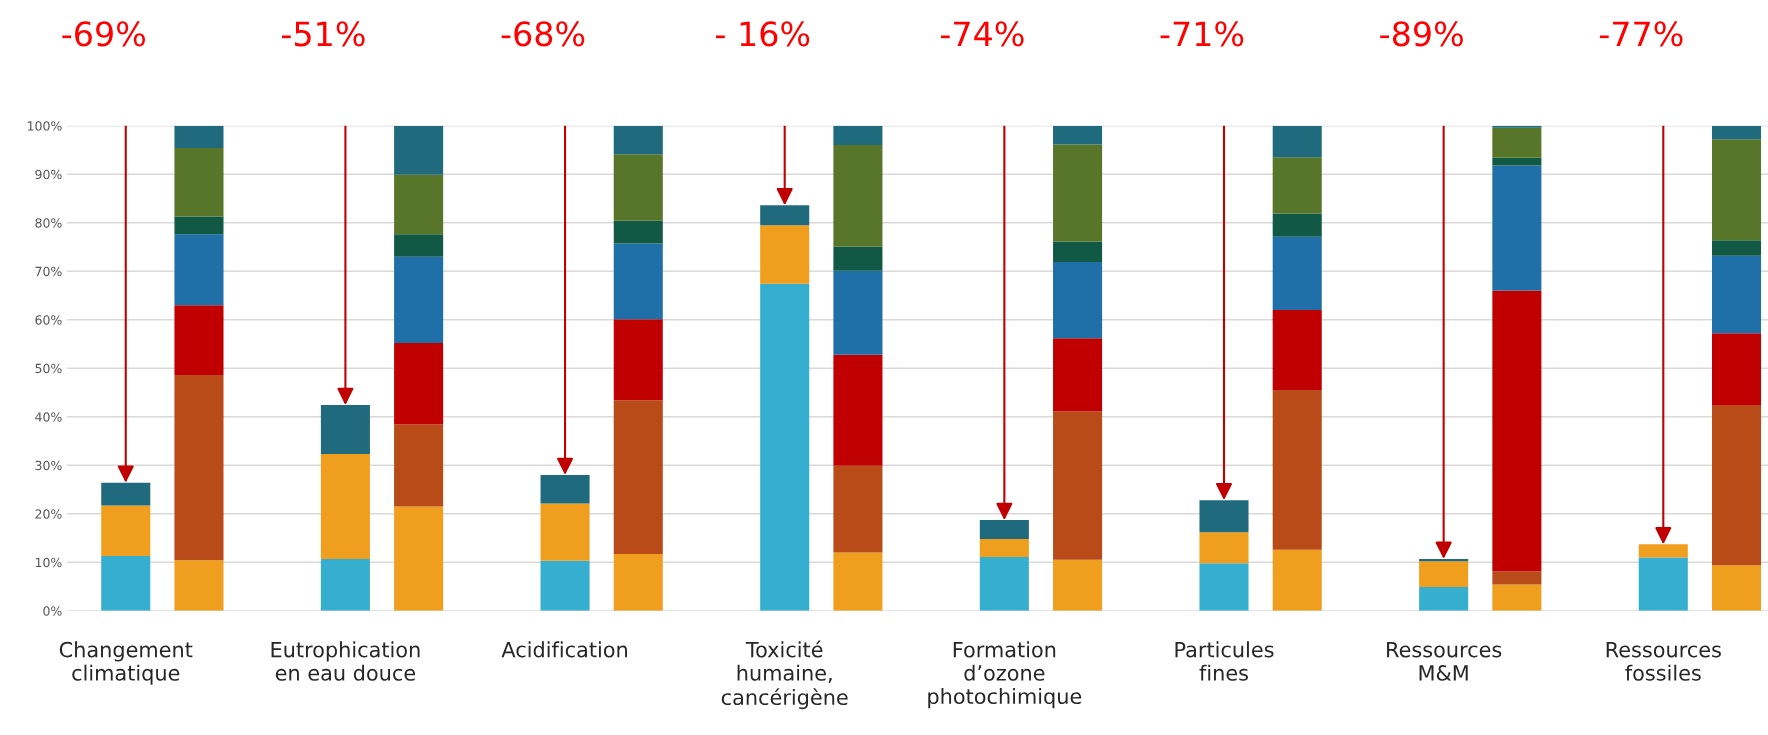 This screenshot has height=735, width=1768. Describe the element at coordinates (982, 34) in the screenshot. I see `text: -74%` at that location.